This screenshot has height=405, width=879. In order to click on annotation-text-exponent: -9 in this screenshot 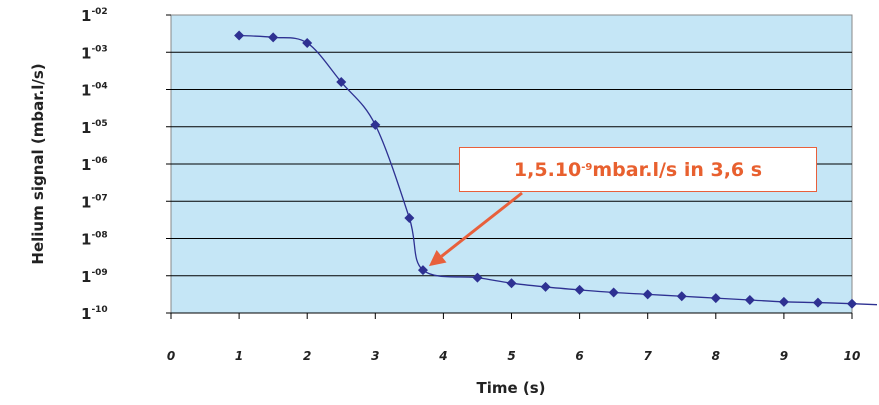, I will do `click(587, 167)`.